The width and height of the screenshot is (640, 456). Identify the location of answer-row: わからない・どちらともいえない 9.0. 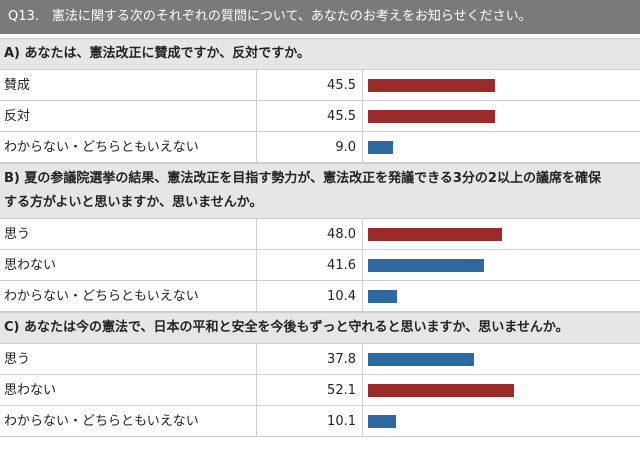
(320, 147).